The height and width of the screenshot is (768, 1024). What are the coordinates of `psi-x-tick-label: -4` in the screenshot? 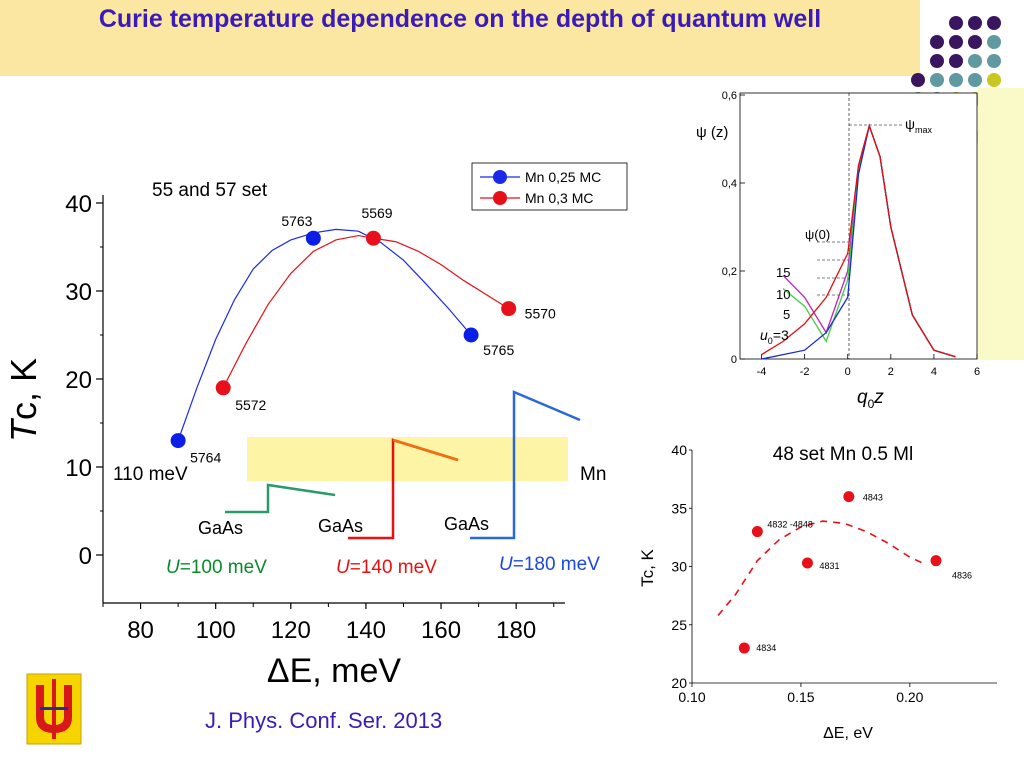 It's located at (762, 372).